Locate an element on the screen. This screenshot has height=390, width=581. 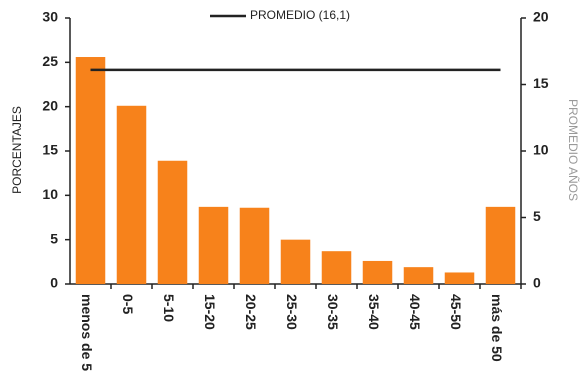
x-tick-label: 0-5 is located at coordinates (128, 304).